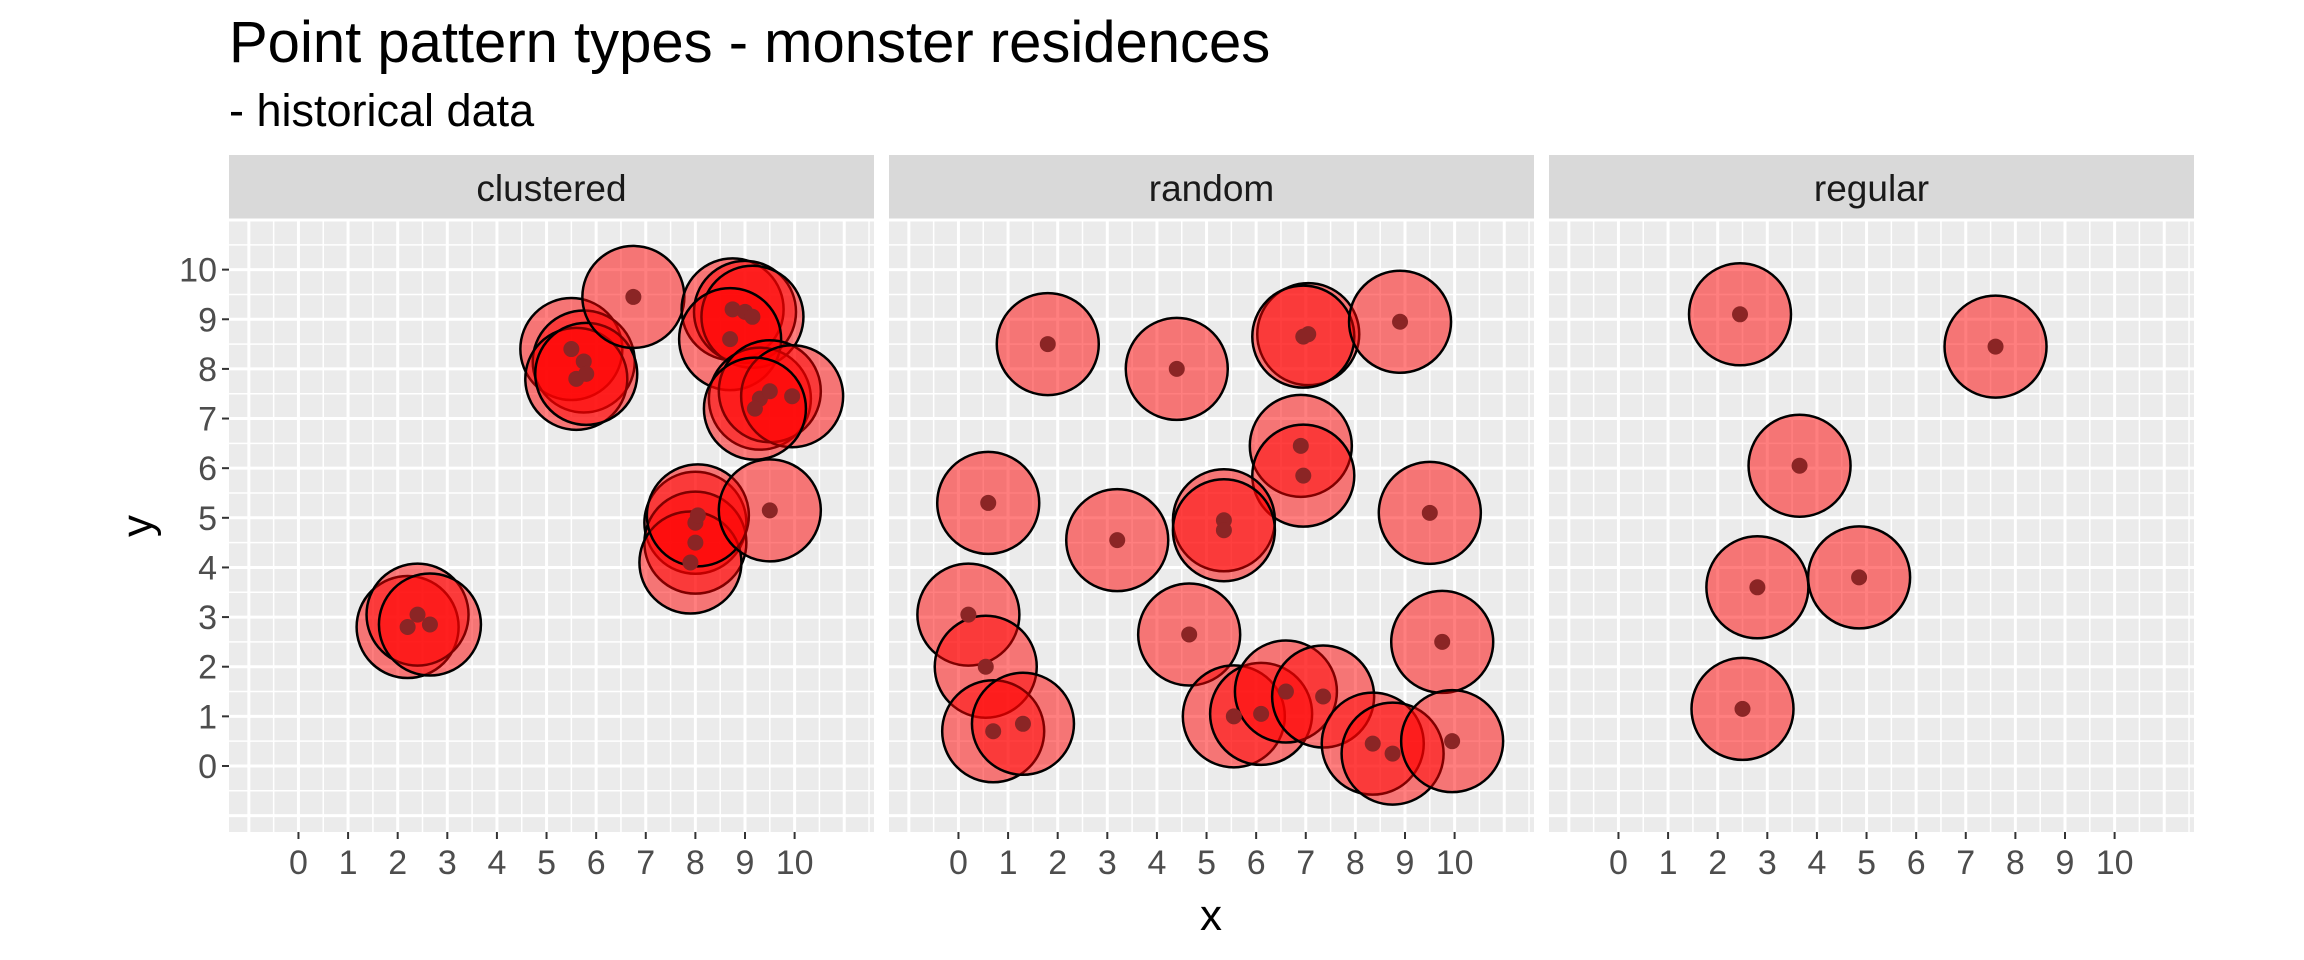  I want to click on facet-strip-label: random, so click(1211, 188).